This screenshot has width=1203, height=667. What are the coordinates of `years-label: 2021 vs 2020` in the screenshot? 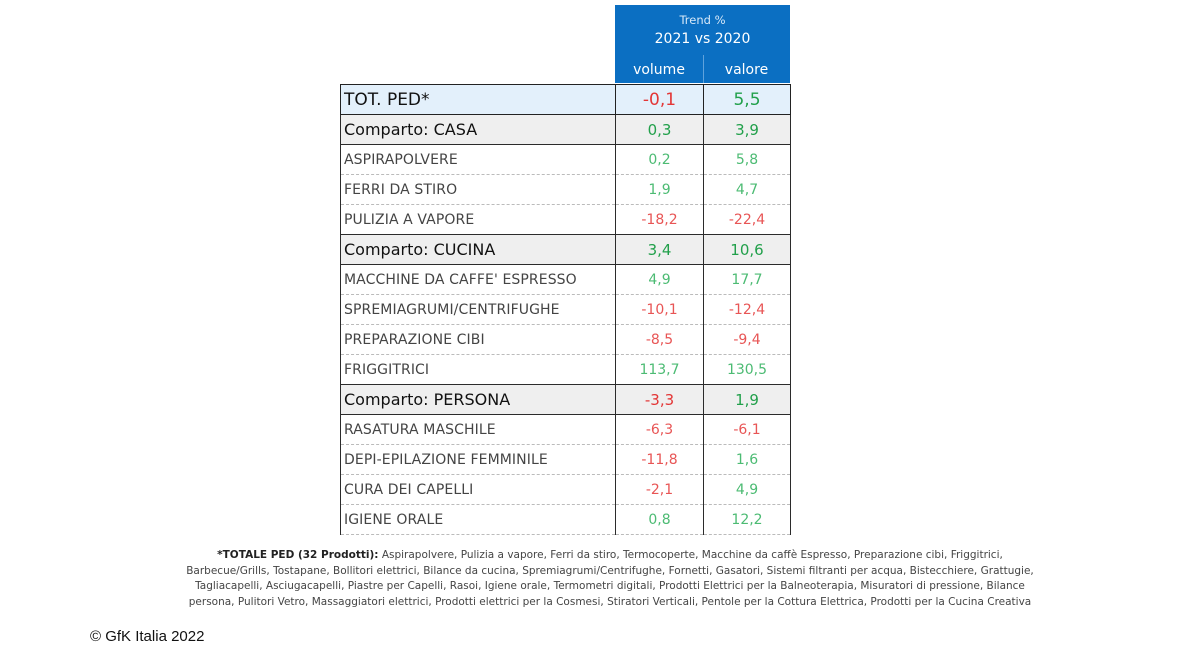 It's located at (702, 39).